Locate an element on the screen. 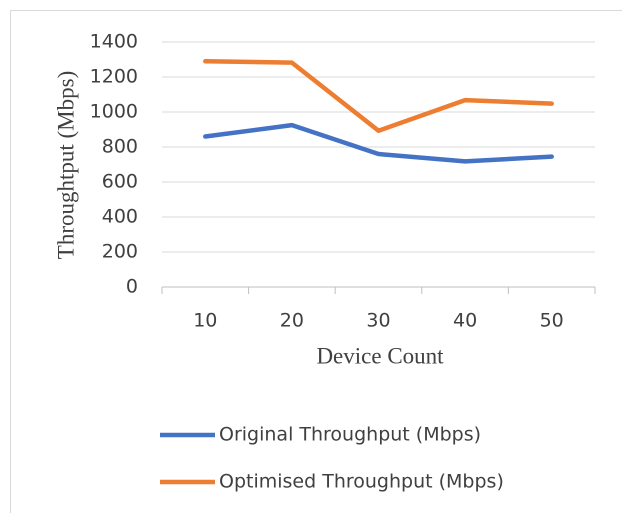  x-tick-label: 30 is located at coordinates (378, 321).